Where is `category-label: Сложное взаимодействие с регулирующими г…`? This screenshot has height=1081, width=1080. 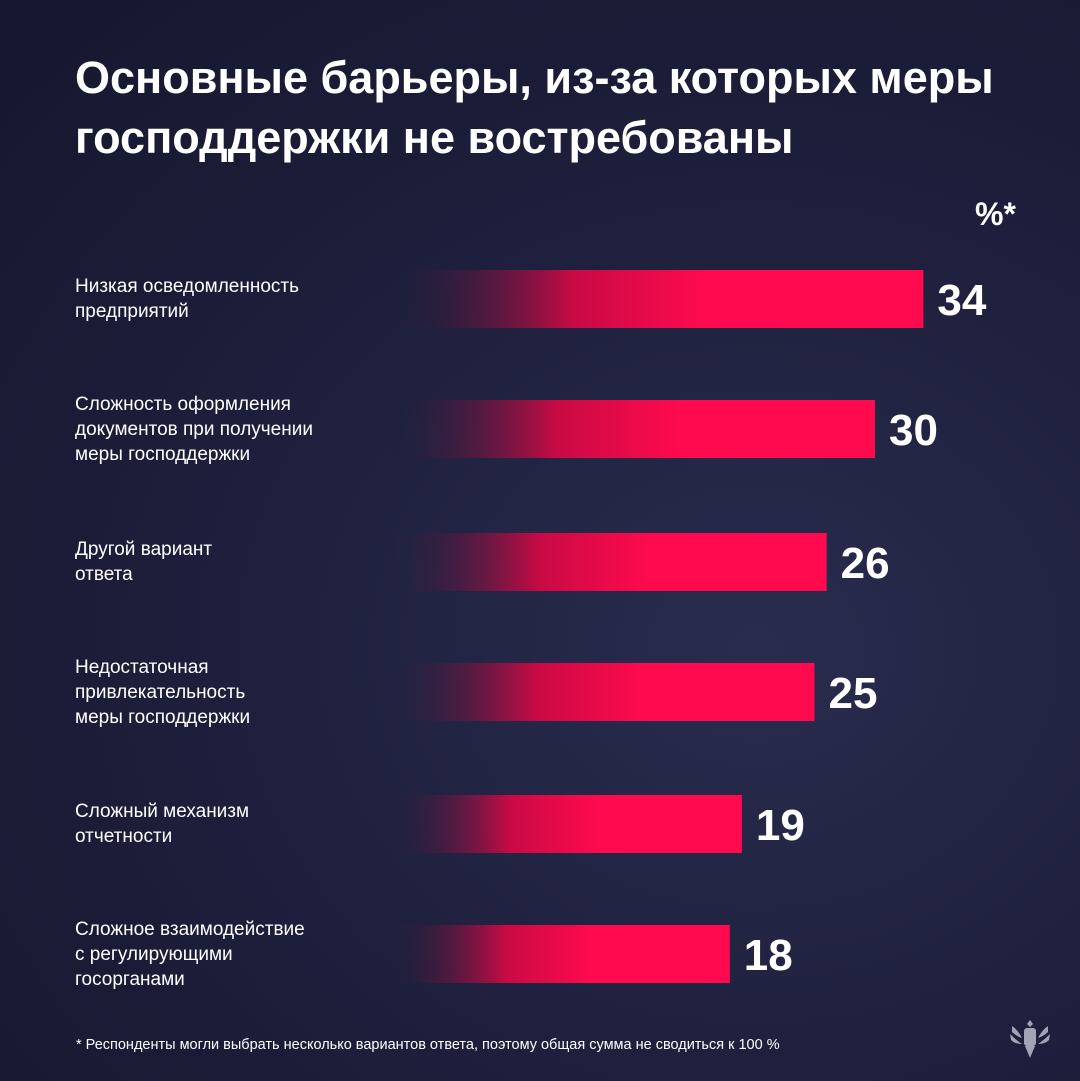 category-label: Сложное взаимодействие с регулирующими г… is located at coordinates (190, 954).